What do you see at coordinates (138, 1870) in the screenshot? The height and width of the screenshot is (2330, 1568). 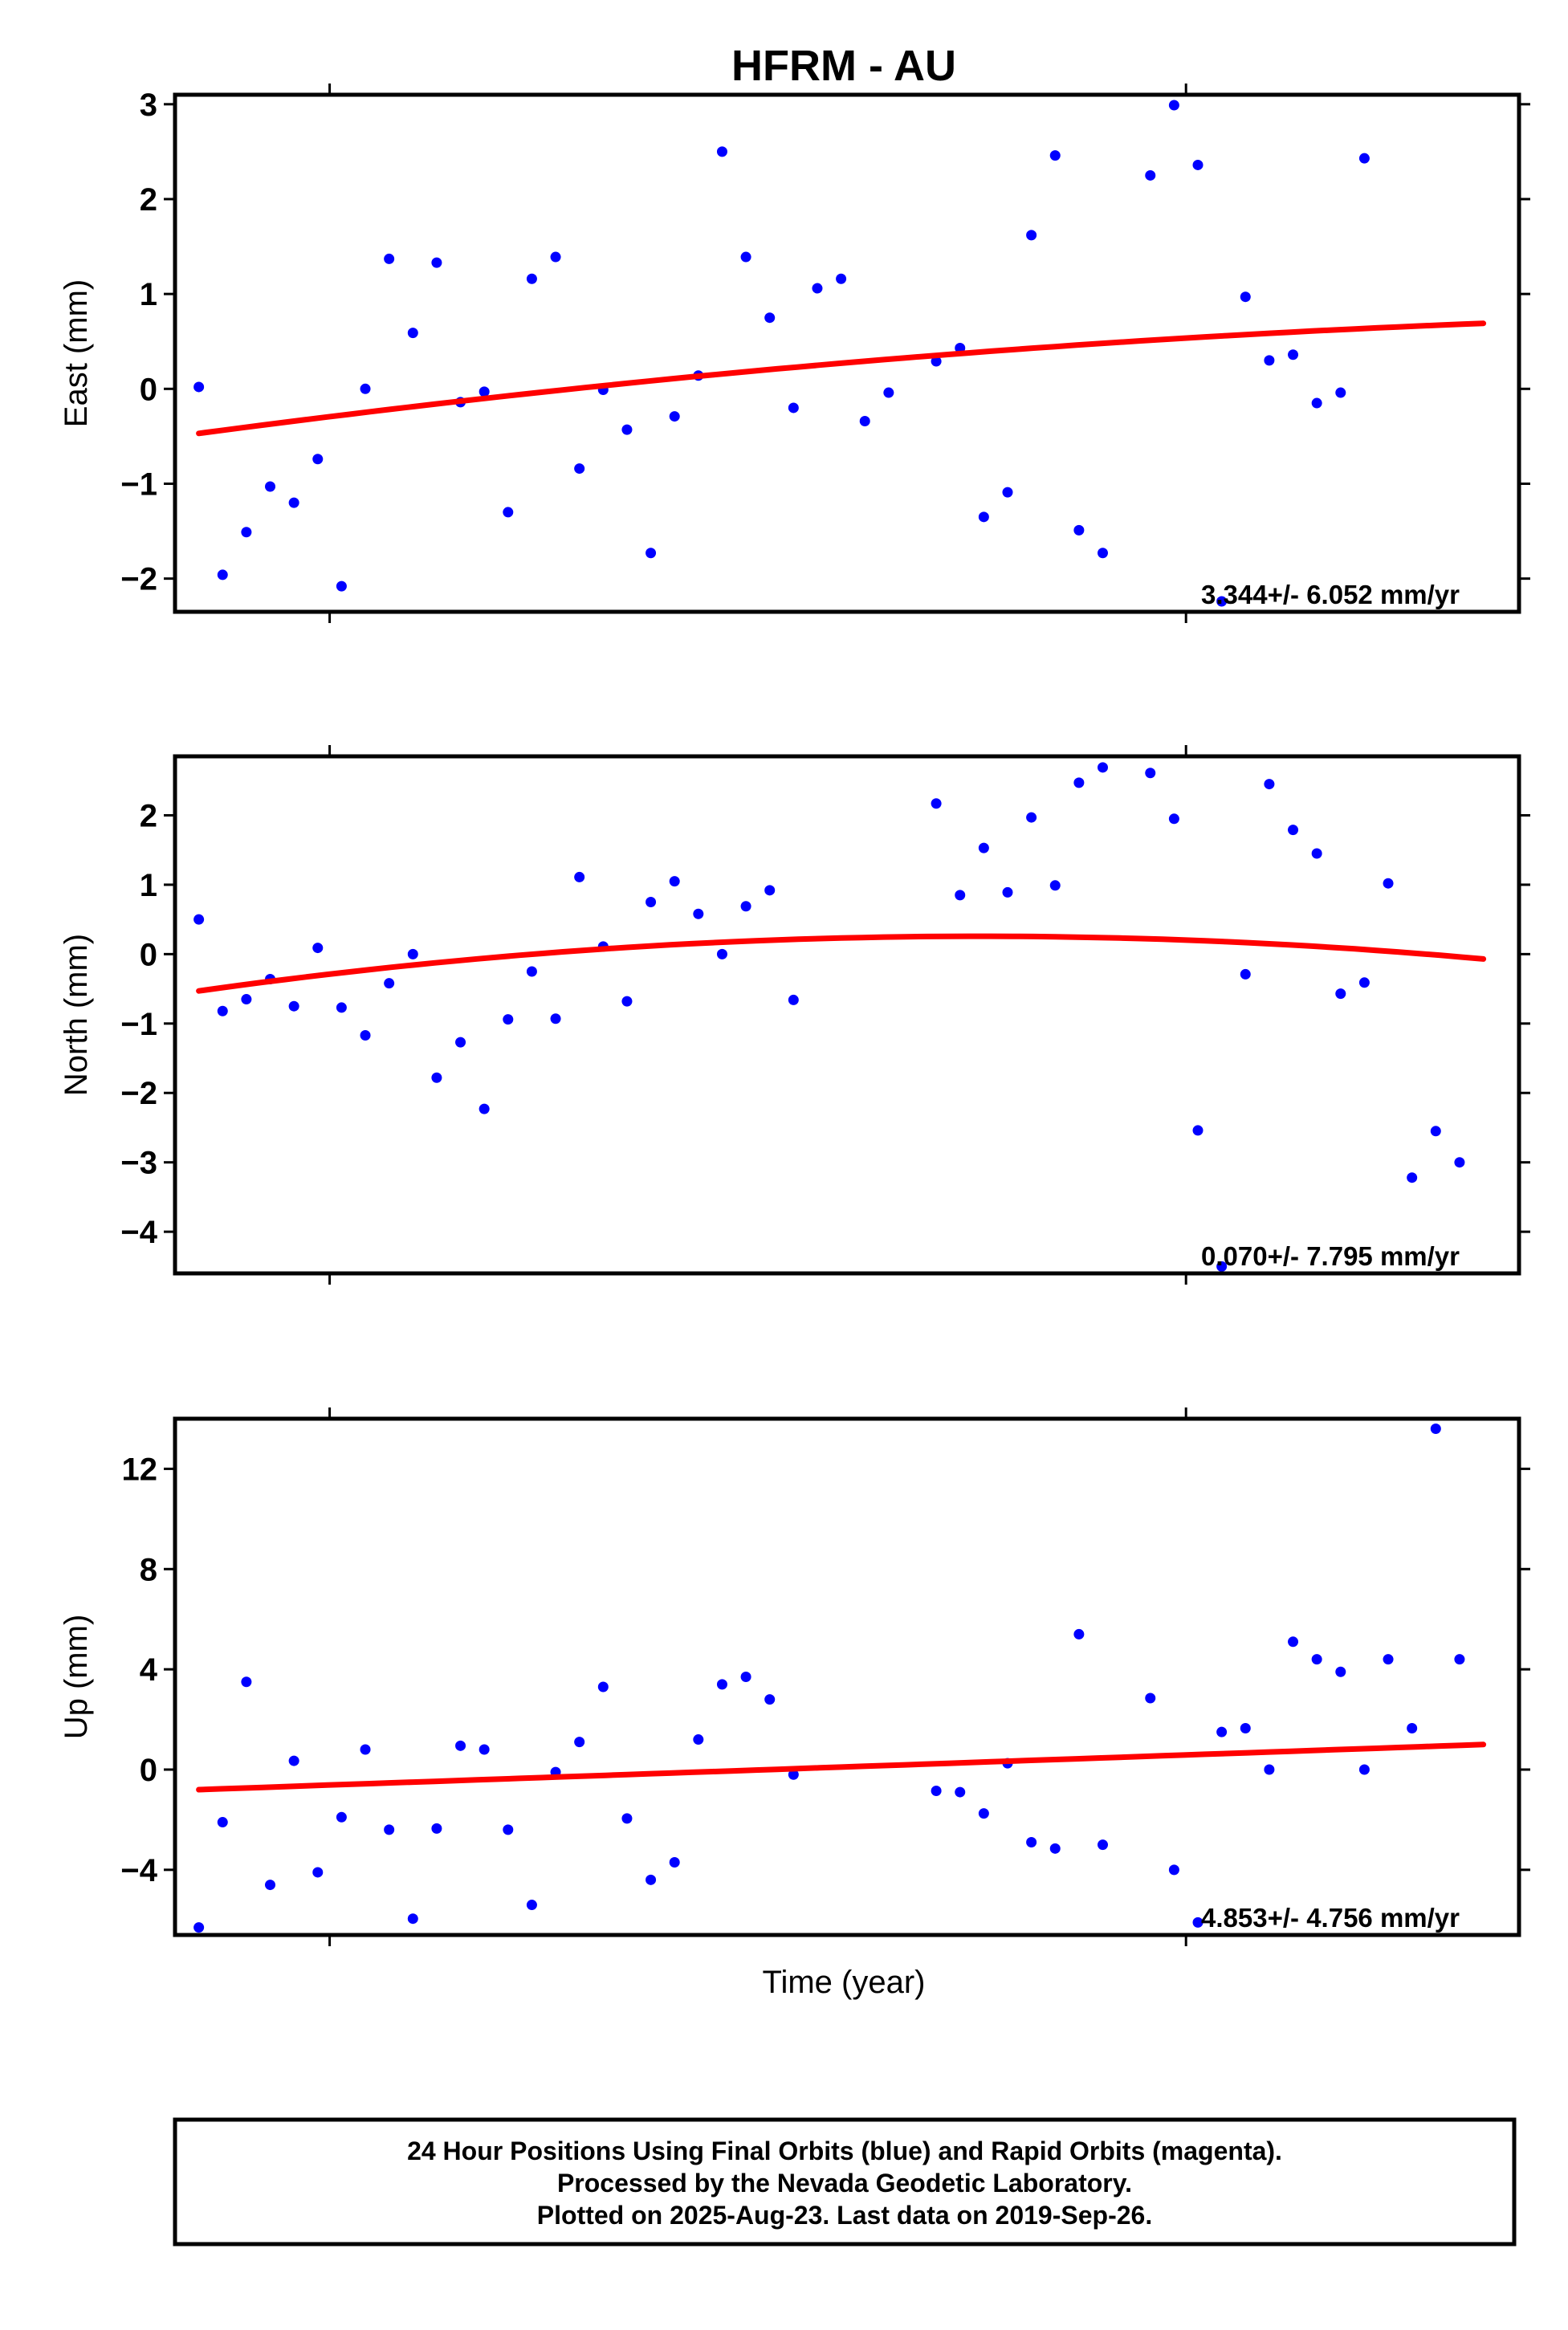 I see `y-tick-label: −4` at bounding box center [138, 1870].